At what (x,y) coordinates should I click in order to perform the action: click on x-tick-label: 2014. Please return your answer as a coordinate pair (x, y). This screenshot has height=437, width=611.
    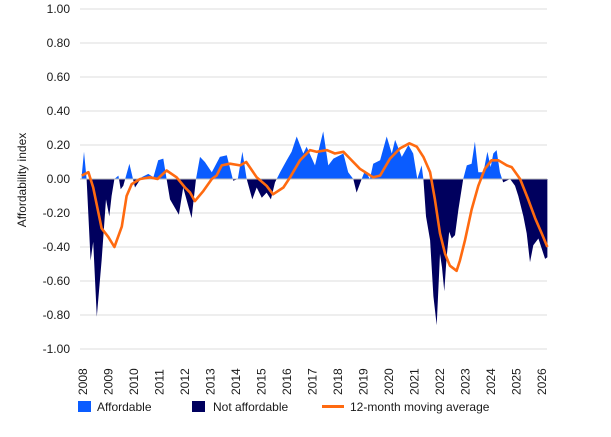
    Looking at the image, I should click on (236, 381).